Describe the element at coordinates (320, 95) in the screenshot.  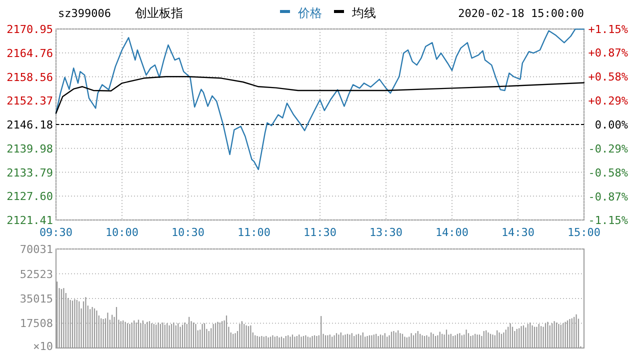
I see `line-series` at that location.